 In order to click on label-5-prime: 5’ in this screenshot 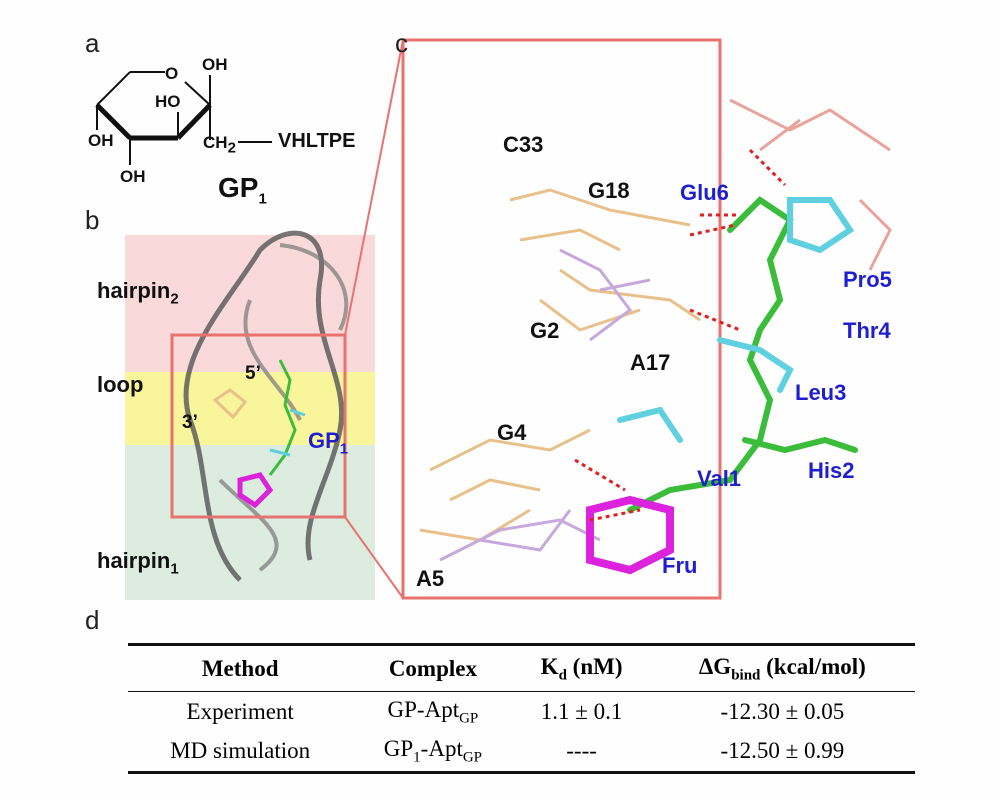, I will do `click(253, 373)`.